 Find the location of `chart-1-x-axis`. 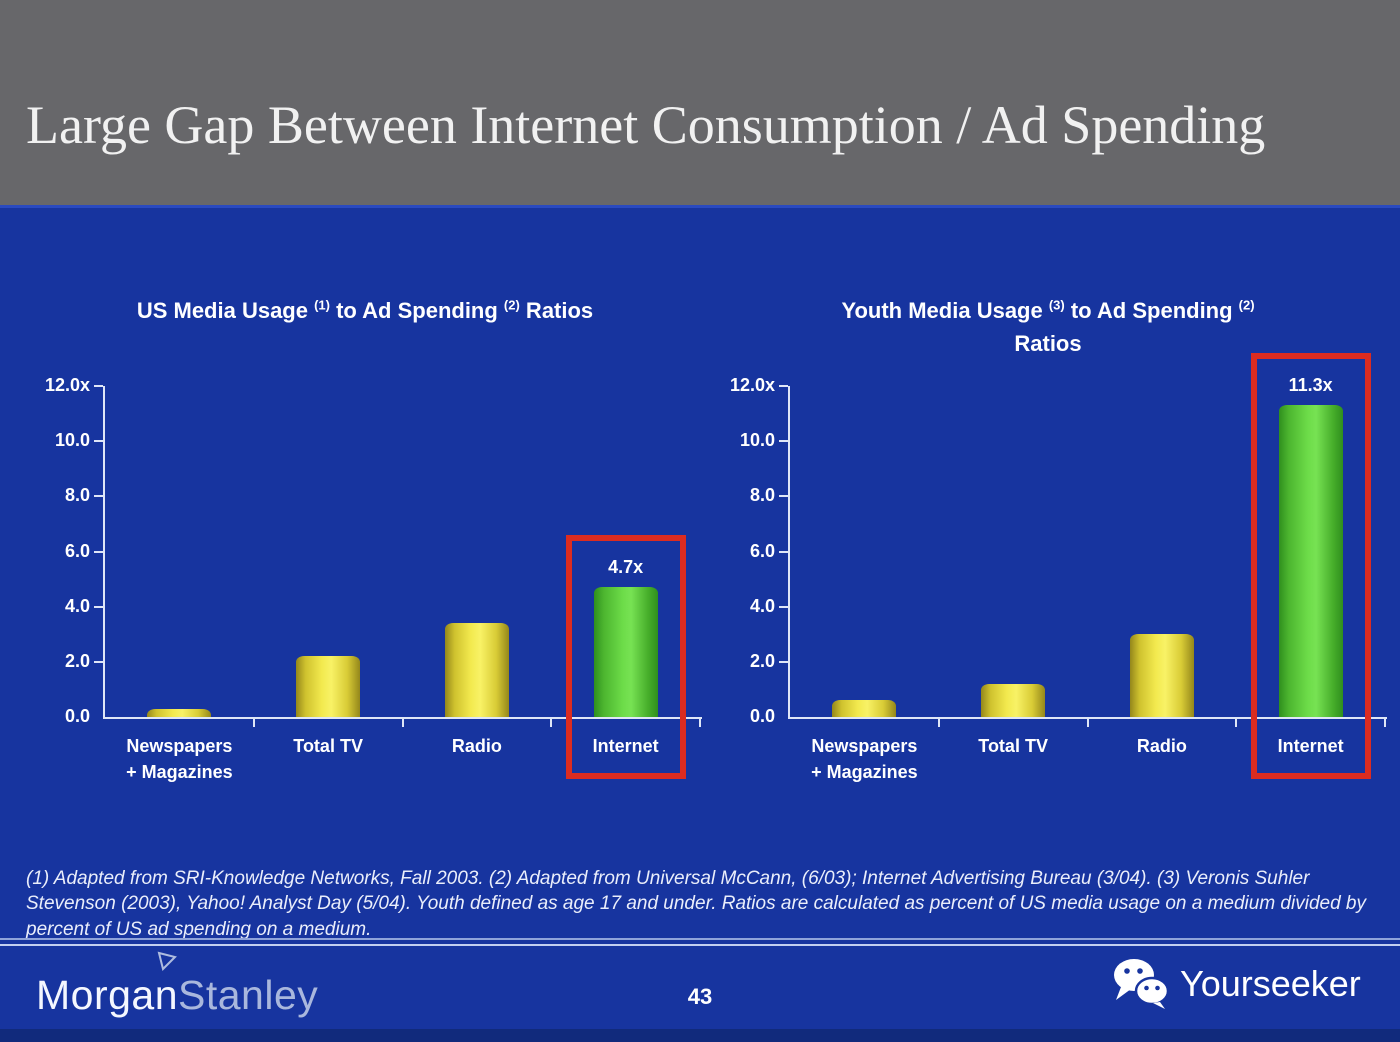

chart-1-x-axis is located at coordinates (402, 718).